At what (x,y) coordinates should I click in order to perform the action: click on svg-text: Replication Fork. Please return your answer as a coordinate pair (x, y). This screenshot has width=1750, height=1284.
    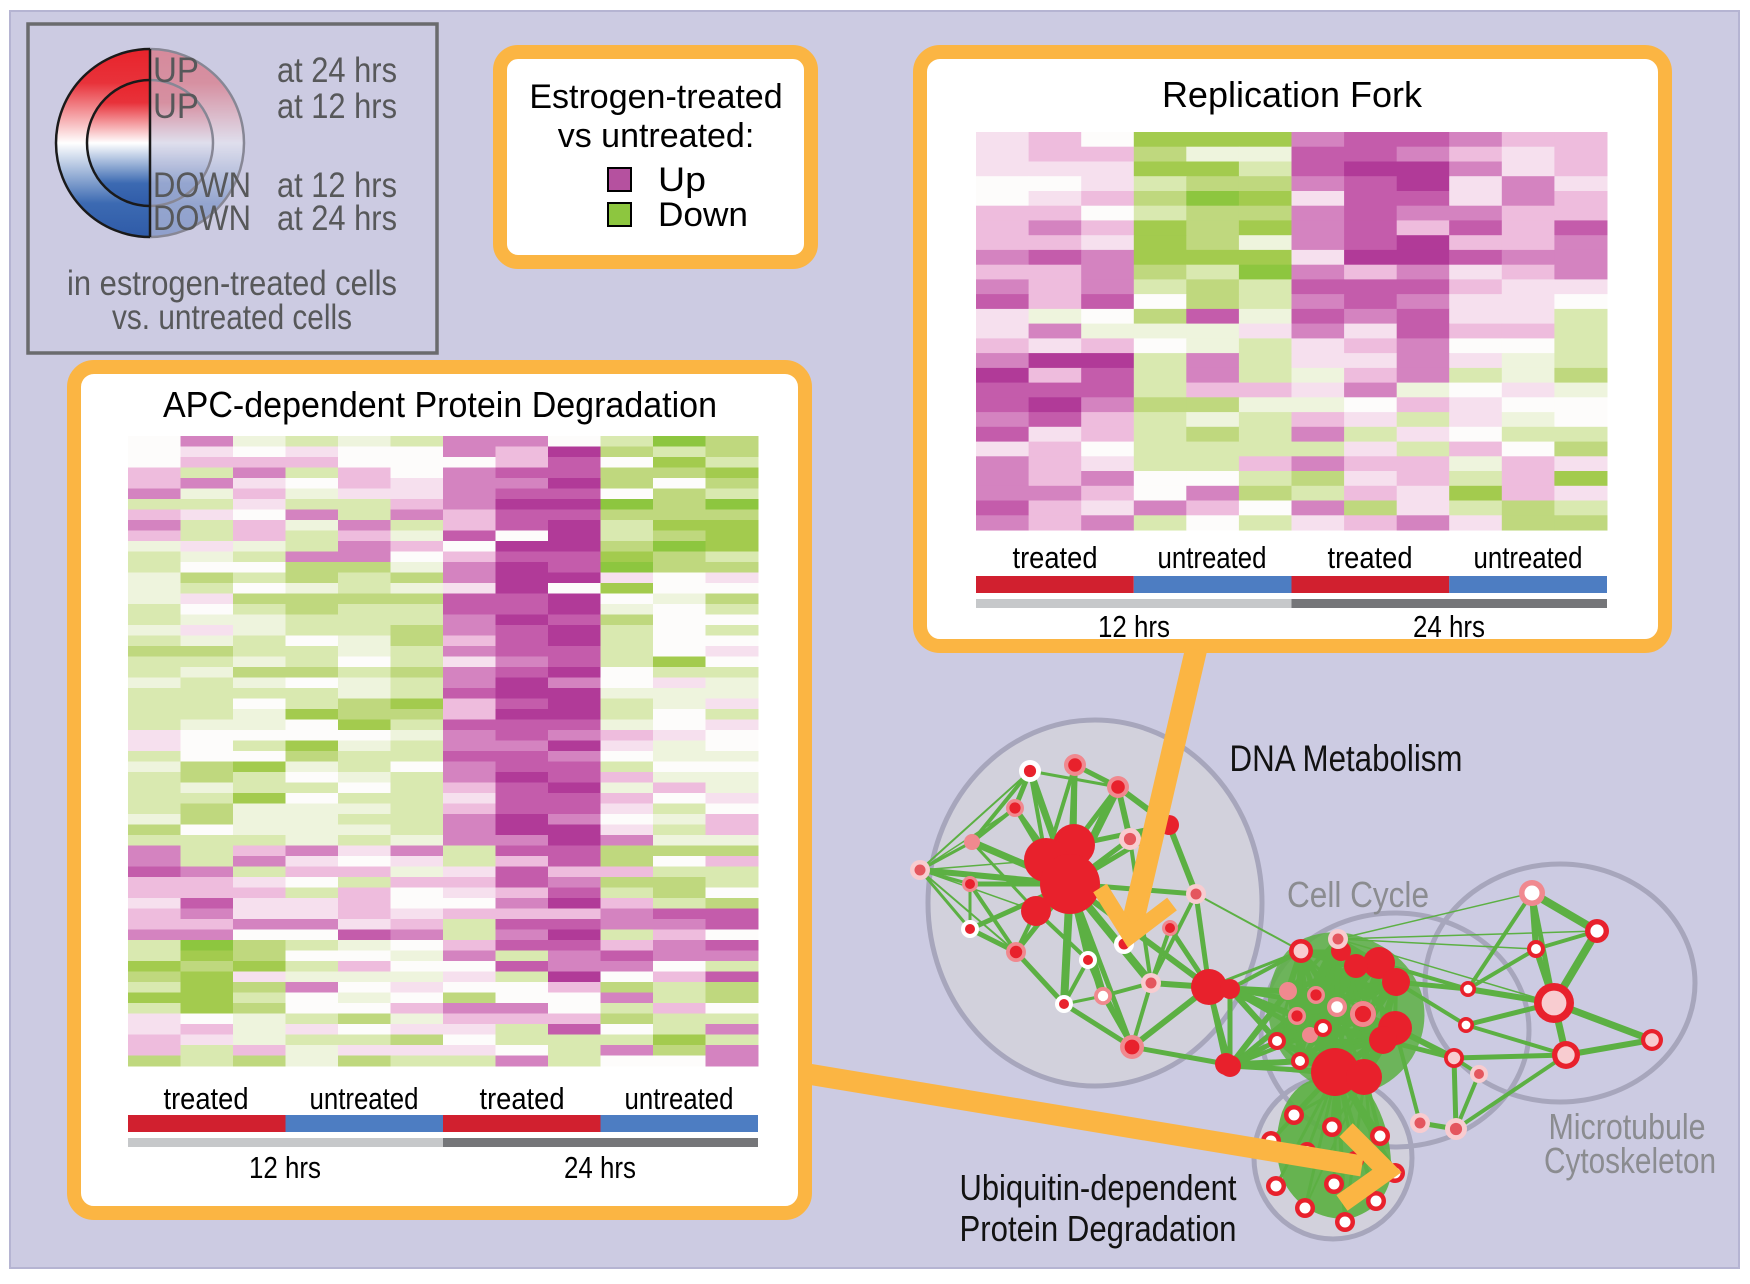
    Looking at the image, I should click on (1292, 94).